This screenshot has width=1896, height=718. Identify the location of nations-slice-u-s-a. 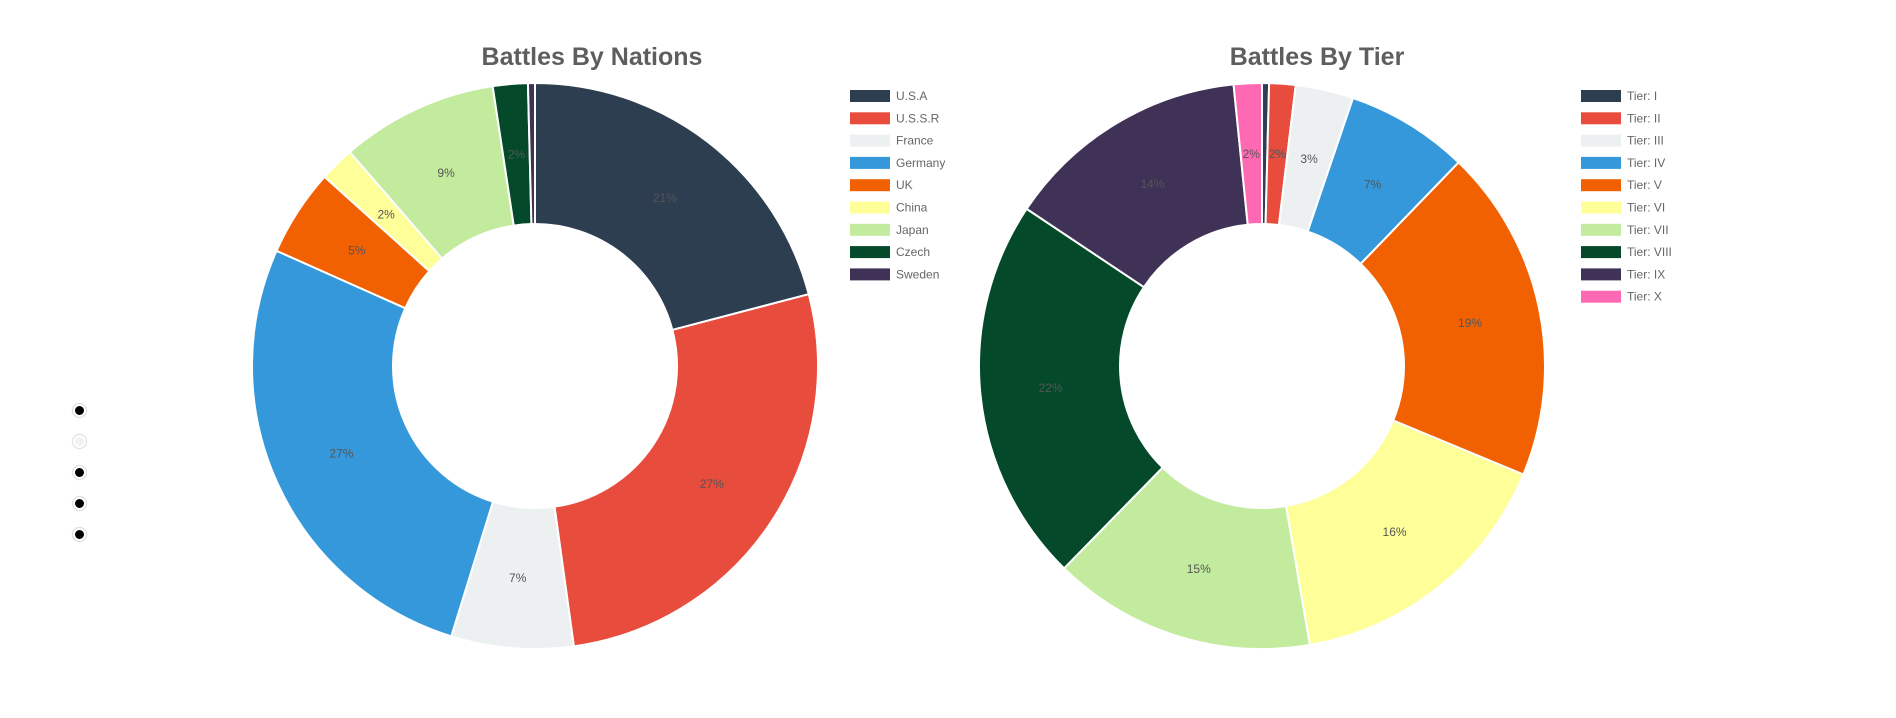
(672, 206).